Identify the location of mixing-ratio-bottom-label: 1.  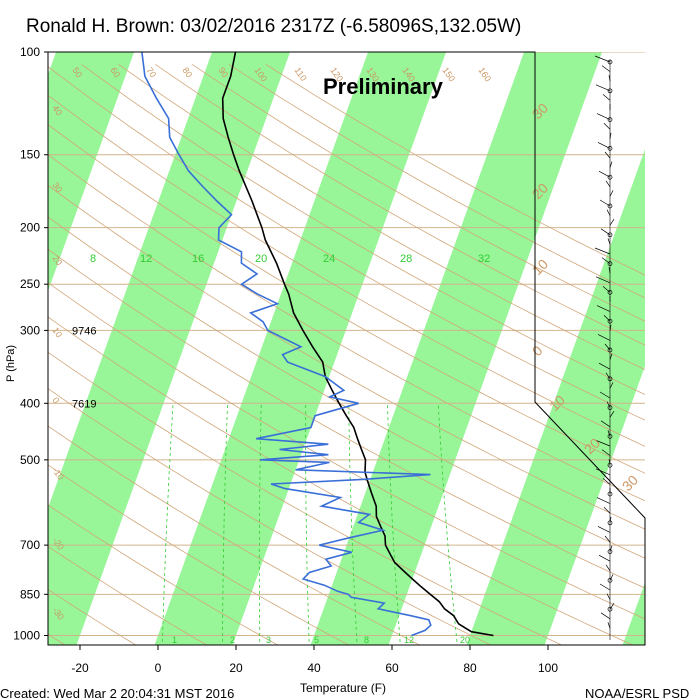
(174, 640).